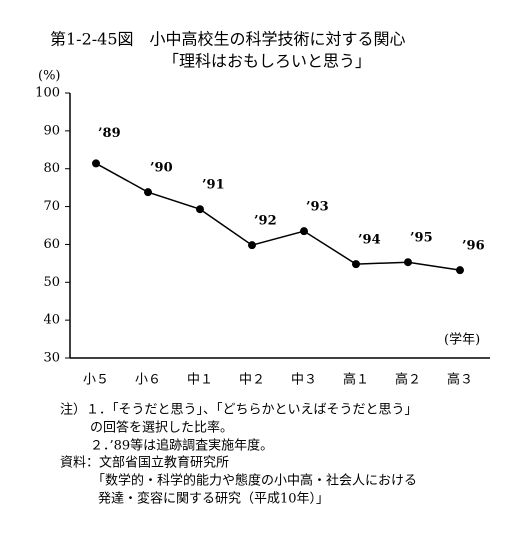 Image resolution: width=510 pixels, height=542 pixels. I want to click on y-tick-label: 70, so click(51, 206).